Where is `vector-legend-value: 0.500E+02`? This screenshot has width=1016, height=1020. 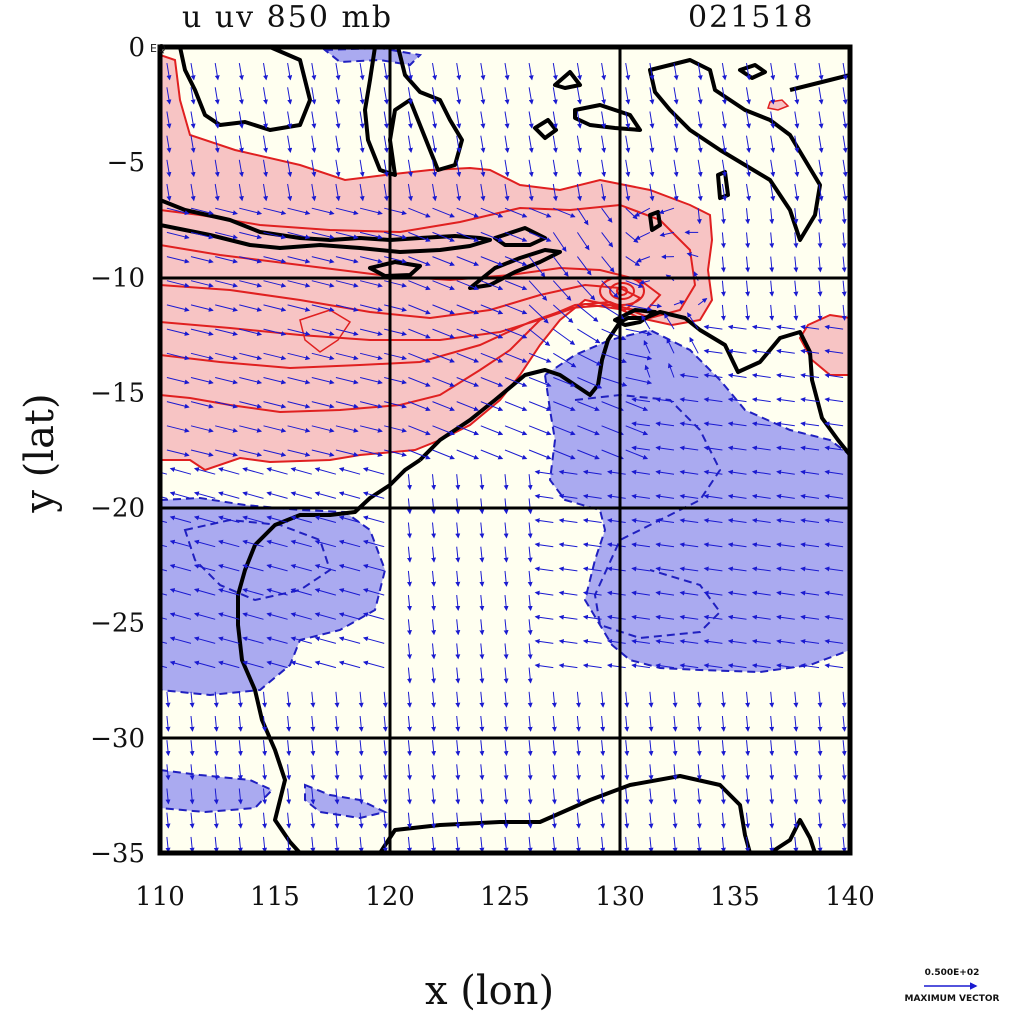
vector-legend-value: 0.500E+02 is located at coordinates (952, 973).